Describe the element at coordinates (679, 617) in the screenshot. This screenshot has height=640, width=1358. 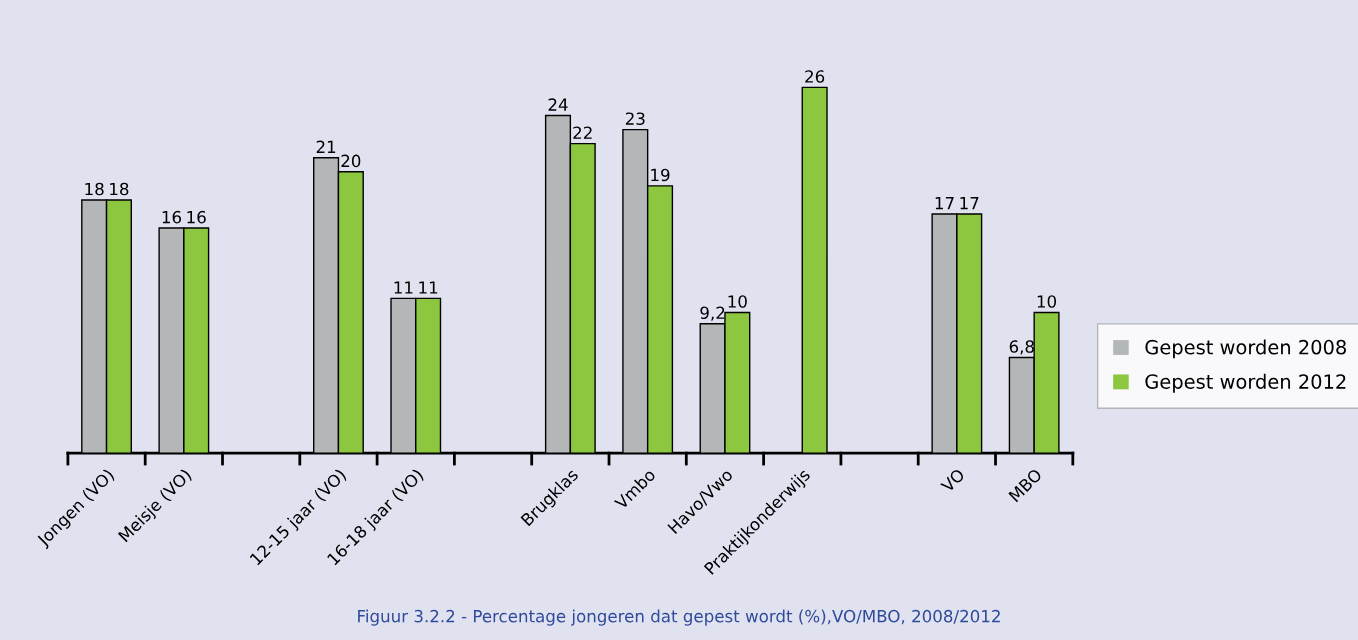
I see `text: Figuur 3.2.2 - Percentage jongeren dat gepest wordt (%),VO/MBO, 2008/2012` at that location.